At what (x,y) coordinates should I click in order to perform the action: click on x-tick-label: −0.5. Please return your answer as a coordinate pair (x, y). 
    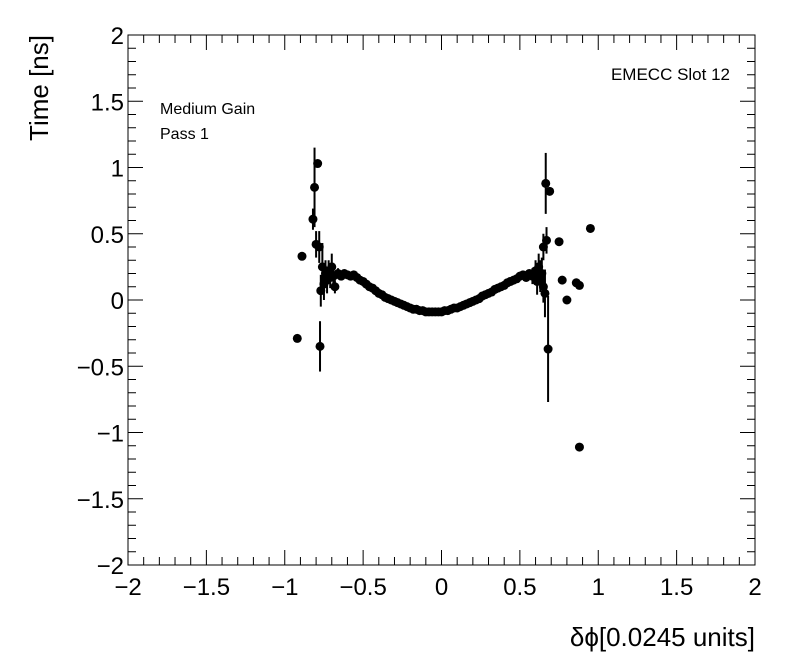
    Looking at the image, I should click on (362, 587).